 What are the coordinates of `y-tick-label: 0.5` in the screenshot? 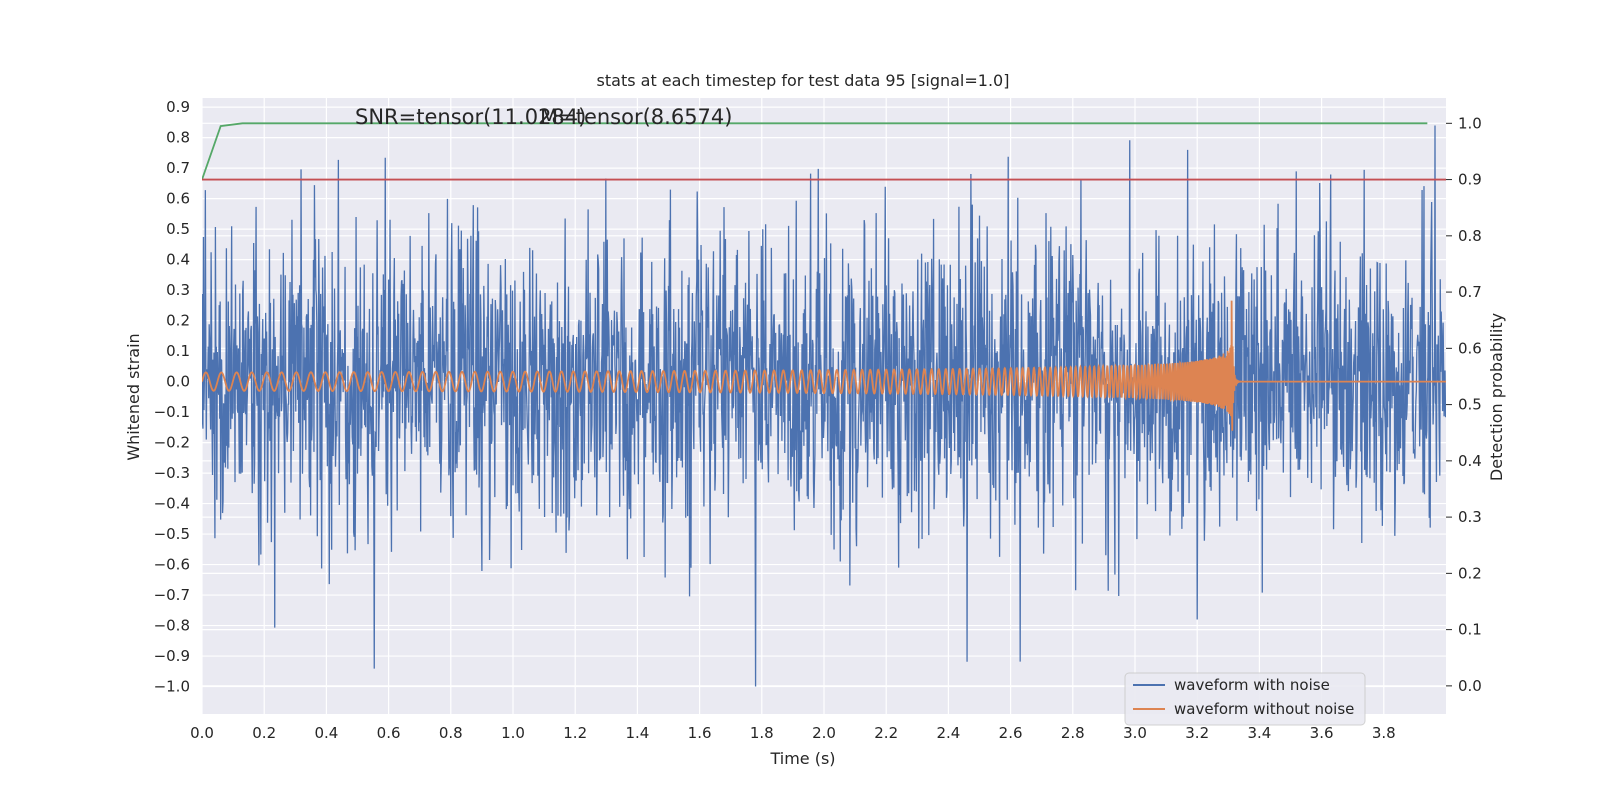 It's located at (178, 229).